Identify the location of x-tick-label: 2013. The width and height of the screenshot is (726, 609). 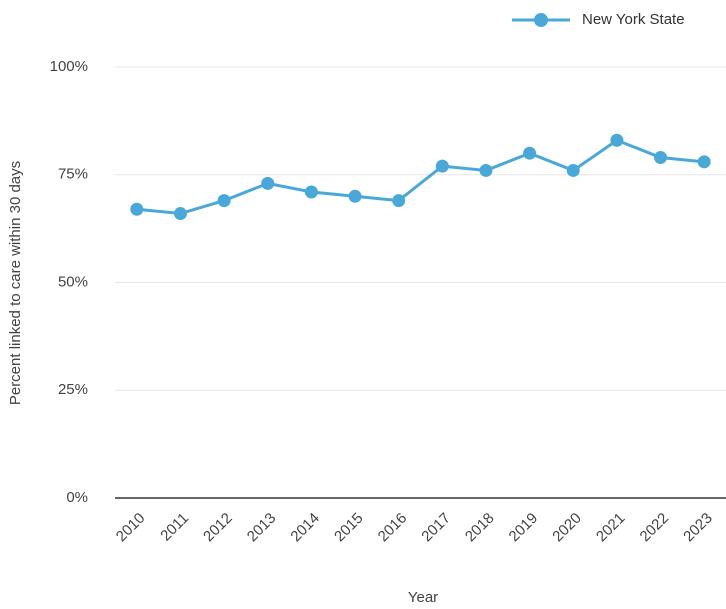
(262, 528).